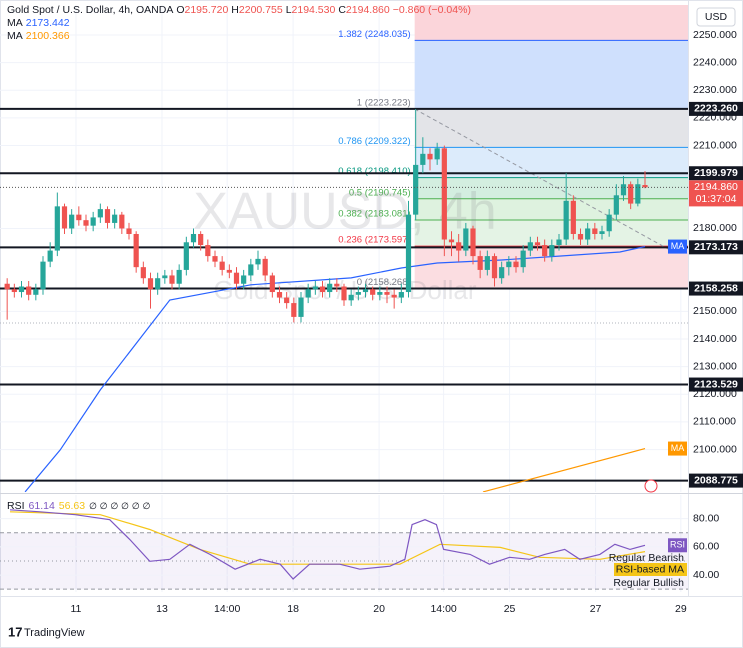  I want to click on rsi-line, so click(327, 538).